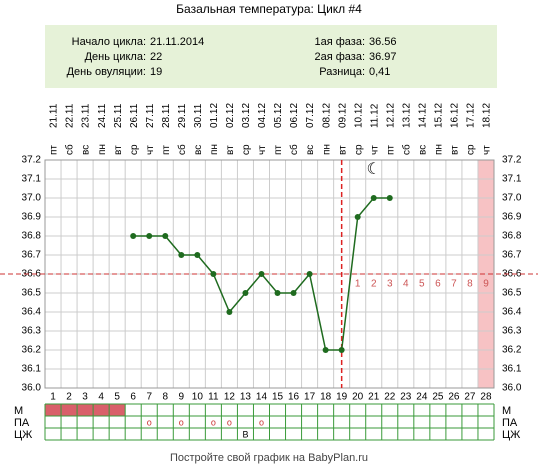 The width and height of the screenshot is (538, 472). What do you see at coordinates (310, 397) in the screenshot?
I see `day-number: 17` at bounding box center [310, 397].